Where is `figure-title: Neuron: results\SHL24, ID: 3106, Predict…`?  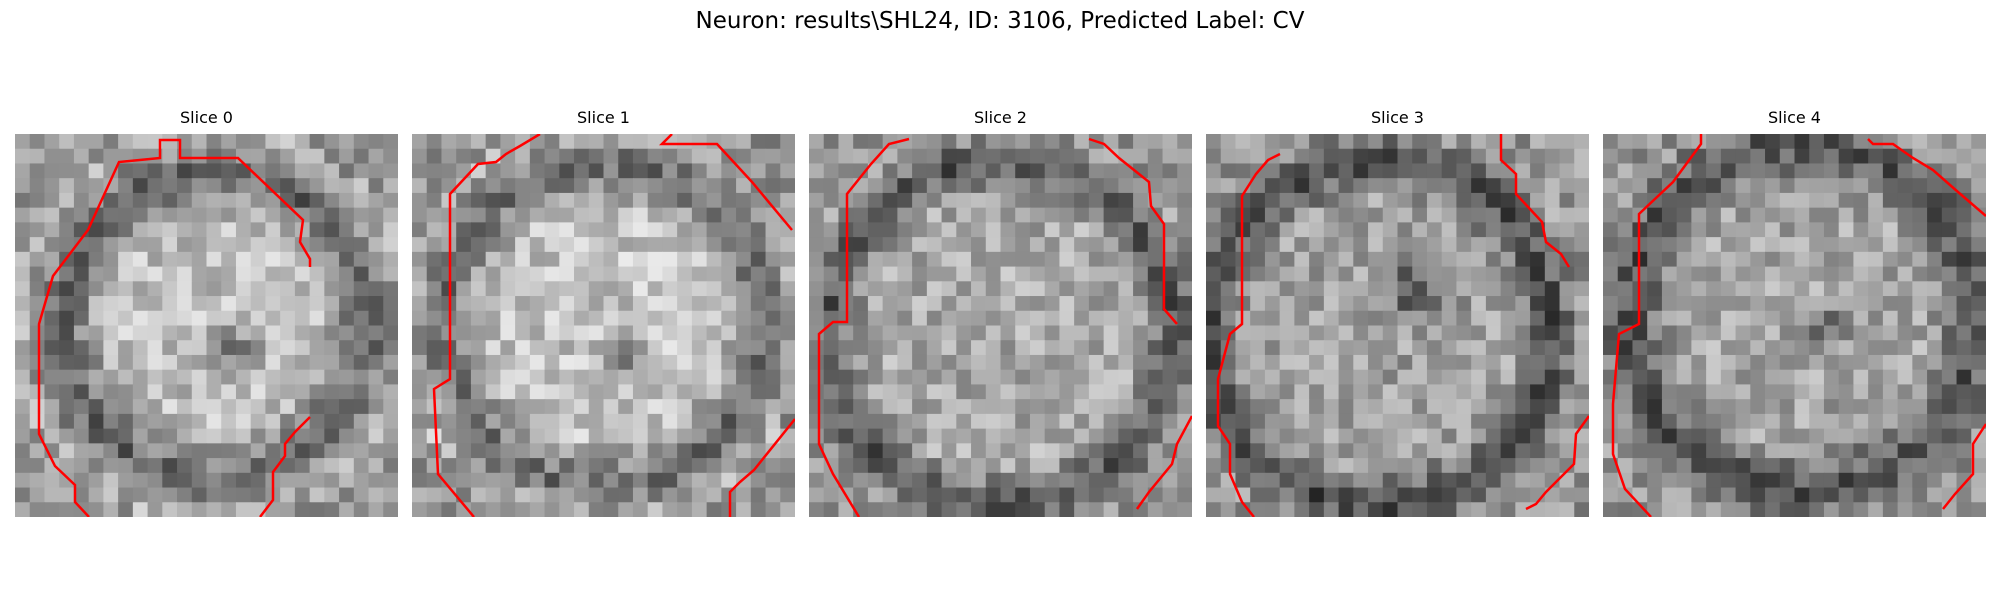 figure-title: Neuron: results\SHL24, ID: 3106, Predict… is located at coordinates (1000, 21).